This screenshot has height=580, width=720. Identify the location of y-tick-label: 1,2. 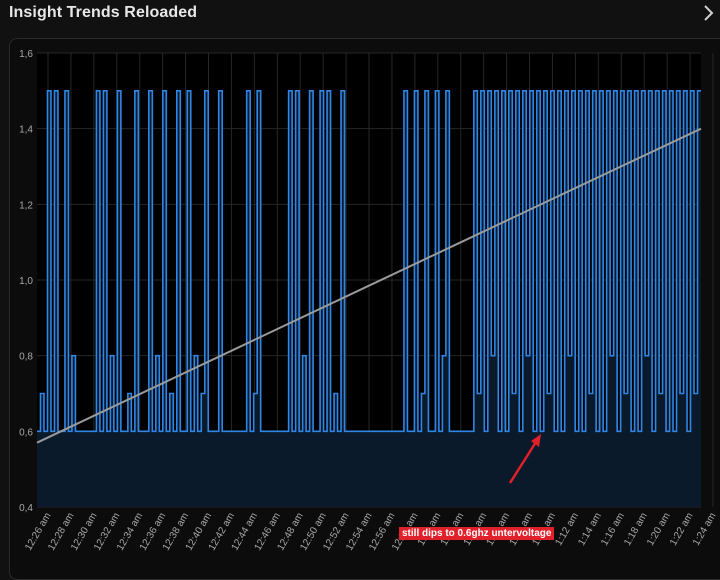
(26, 205).